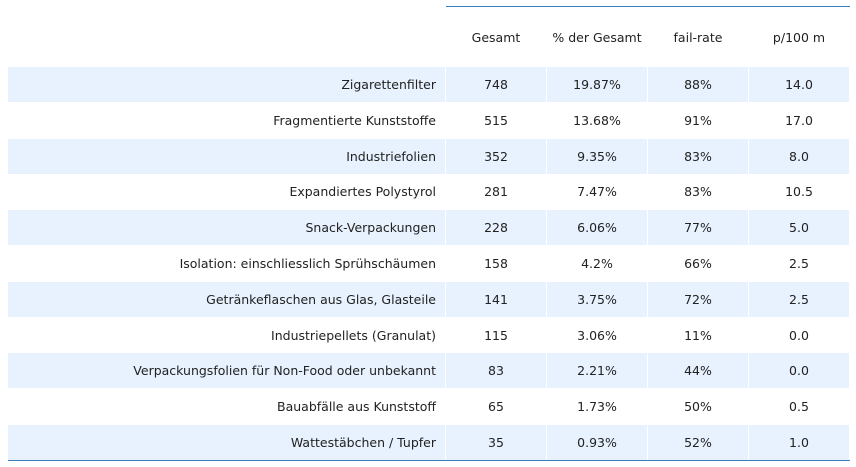 Image resolution: width=856 pixels, height=467 pixels. What do you see at coordinates (799, 192) in the screenshot?
I see `table-cell-col-4: 10.5` at bounding box center [799, 192].